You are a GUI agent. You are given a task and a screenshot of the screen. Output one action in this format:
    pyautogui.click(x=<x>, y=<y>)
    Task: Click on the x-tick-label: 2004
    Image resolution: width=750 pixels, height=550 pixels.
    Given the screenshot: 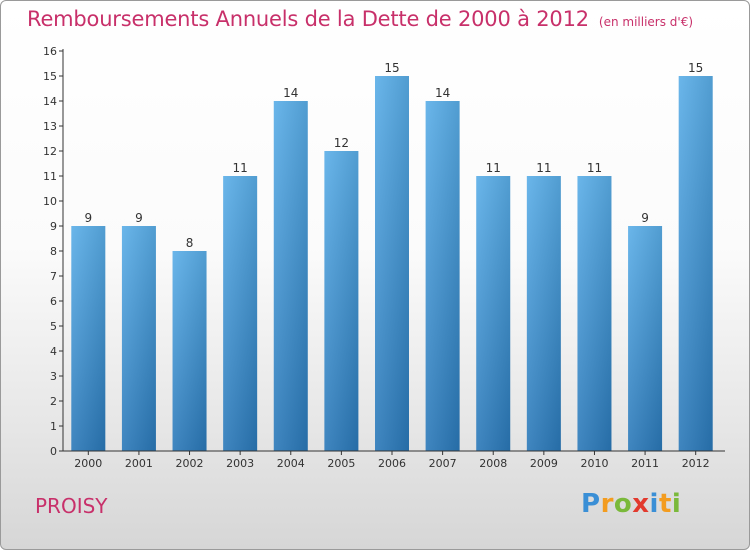 What is the action you would take?
    pyautogui.click(x=291, y=463)
    